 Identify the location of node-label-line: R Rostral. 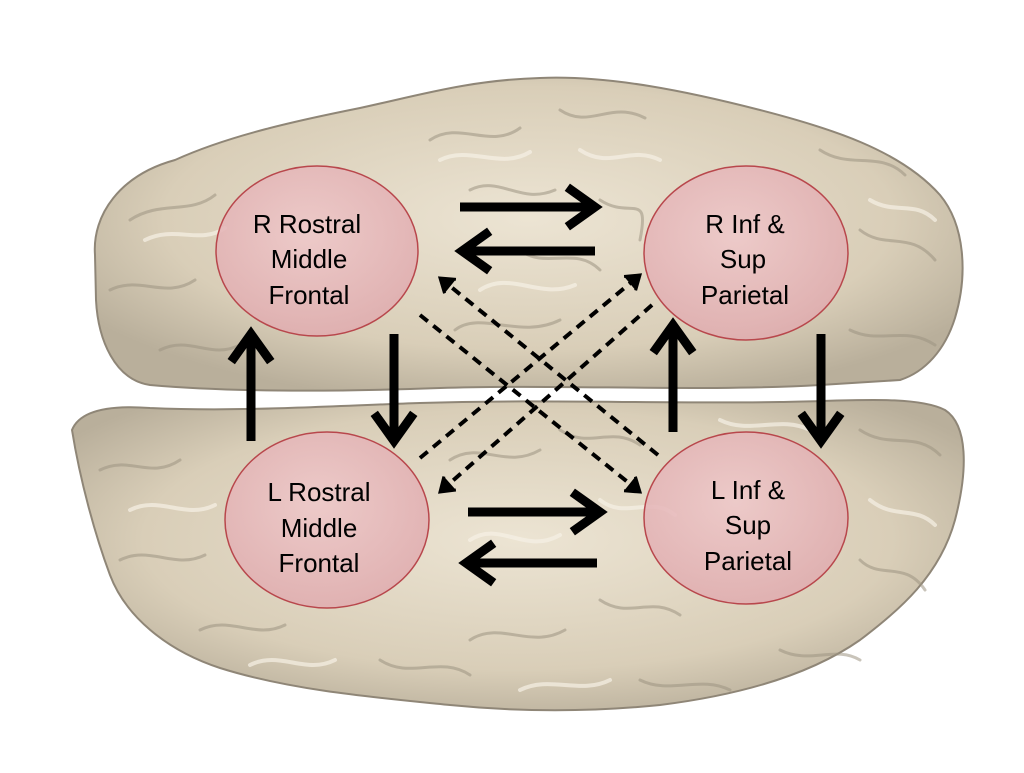
(307, 224).